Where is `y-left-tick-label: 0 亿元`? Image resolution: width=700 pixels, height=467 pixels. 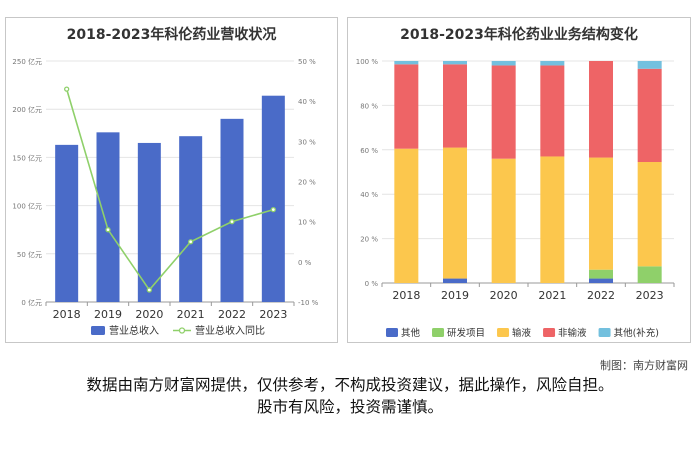
y-left-tick-label: 0 亿元 is located at coordinates (31, 302).